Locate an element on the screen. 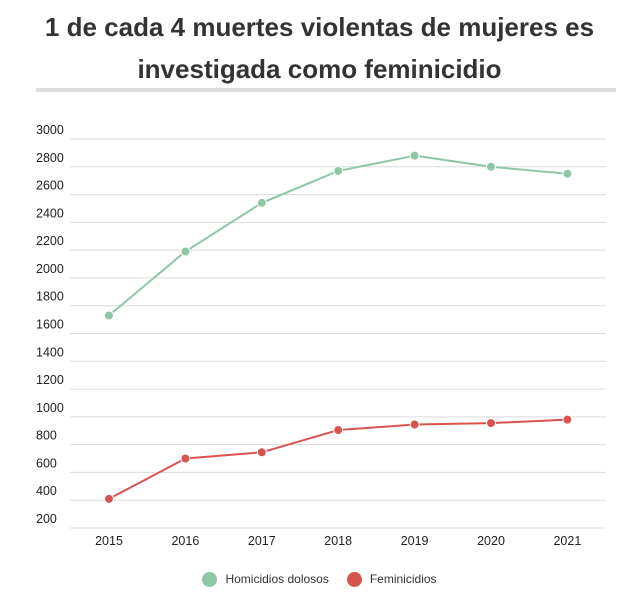  y-tick-label: 200 is located at coordinates (46, 519).